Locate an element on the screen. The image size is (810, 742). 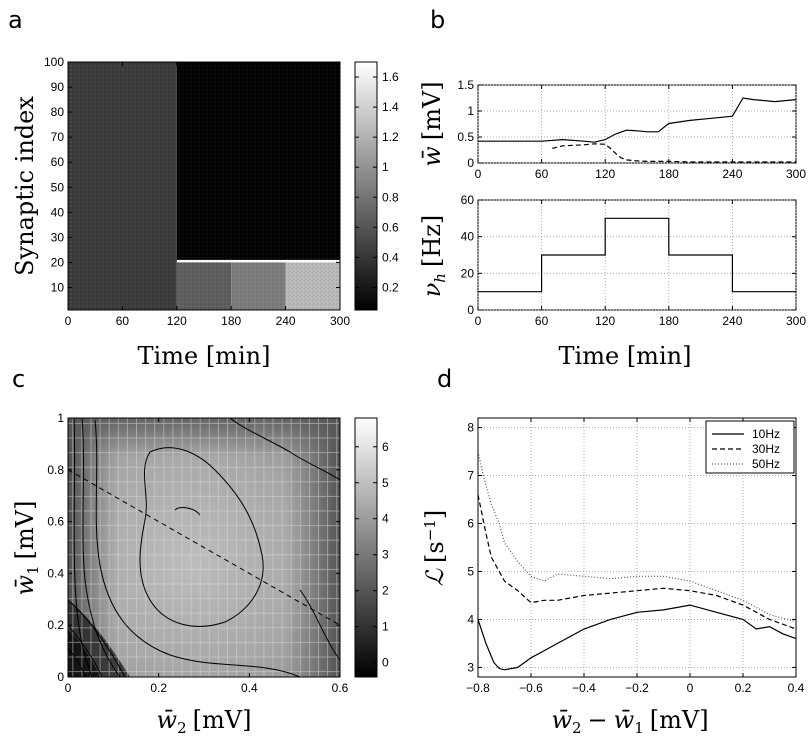
panel-b-bottom-ytick-label: 60 is located at coordinates (468, 200).